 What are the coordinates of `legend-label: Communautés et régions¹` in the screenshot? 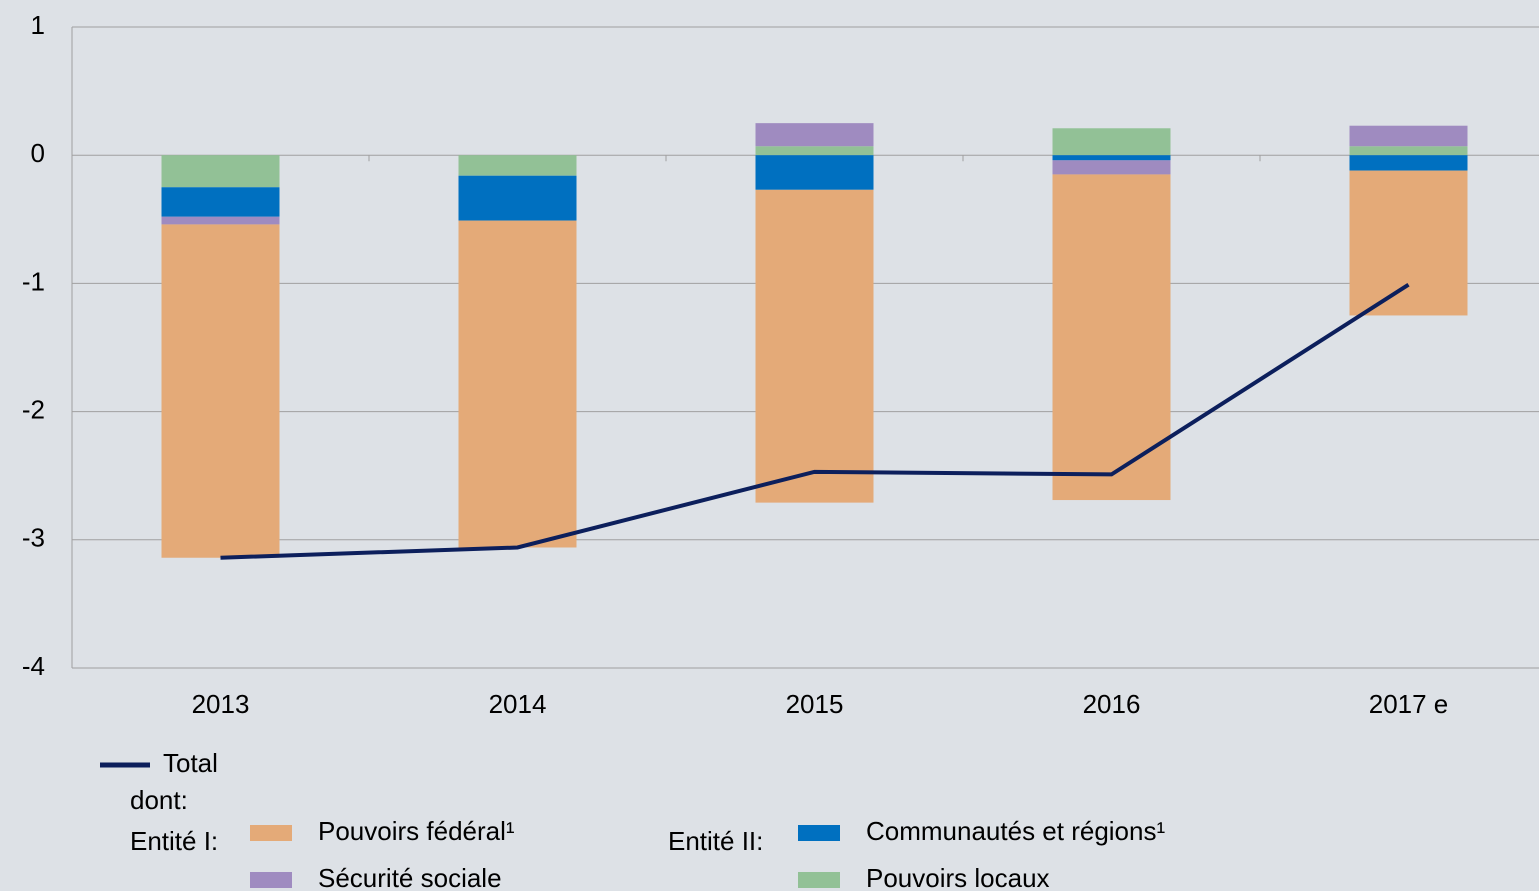 It's located at (1015, 831).